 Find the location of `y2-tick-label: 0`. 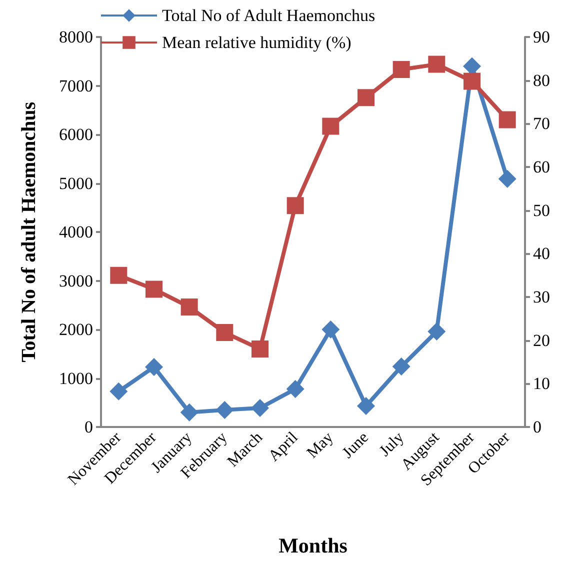

y2-tick-label: 0 is located at coordinates (537, 427).